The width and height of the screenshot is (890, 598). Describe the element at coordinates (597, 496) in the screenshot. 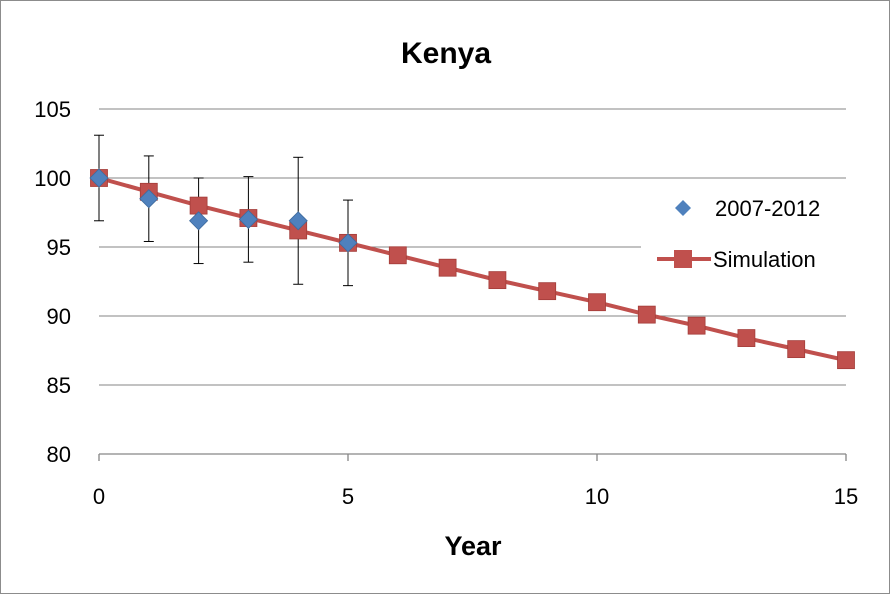

I see `x-tick-label: 10` at that location.